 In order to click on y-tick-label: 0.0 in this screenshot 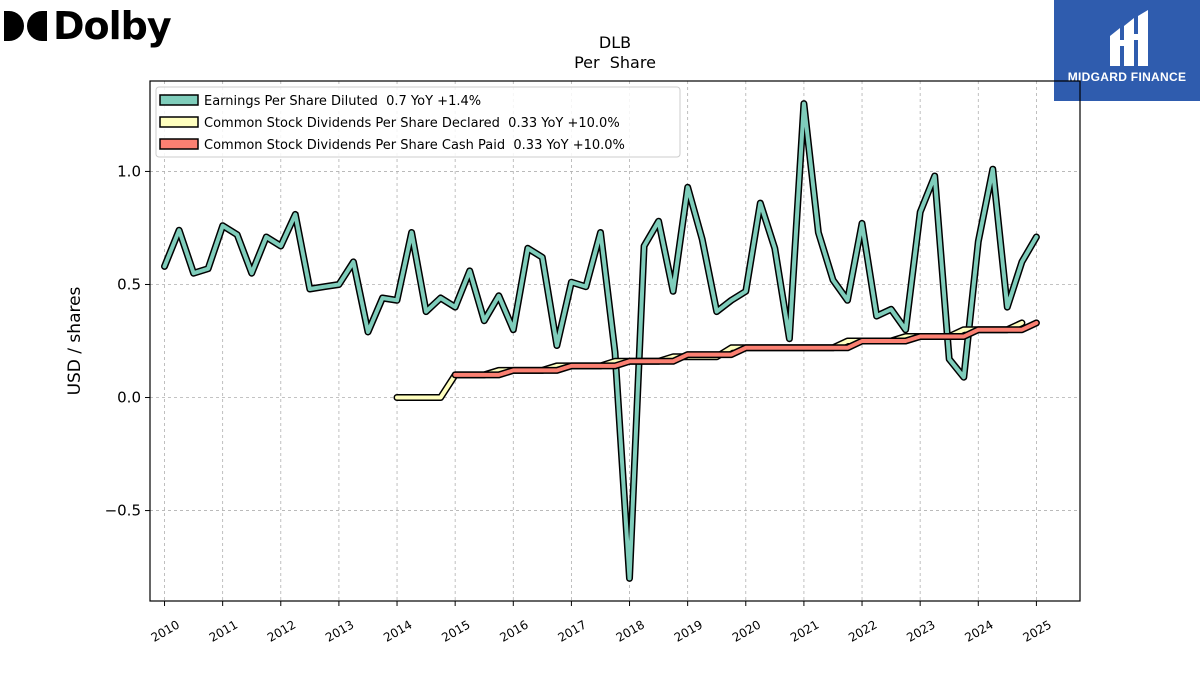, I will do `click(129, 398)`.